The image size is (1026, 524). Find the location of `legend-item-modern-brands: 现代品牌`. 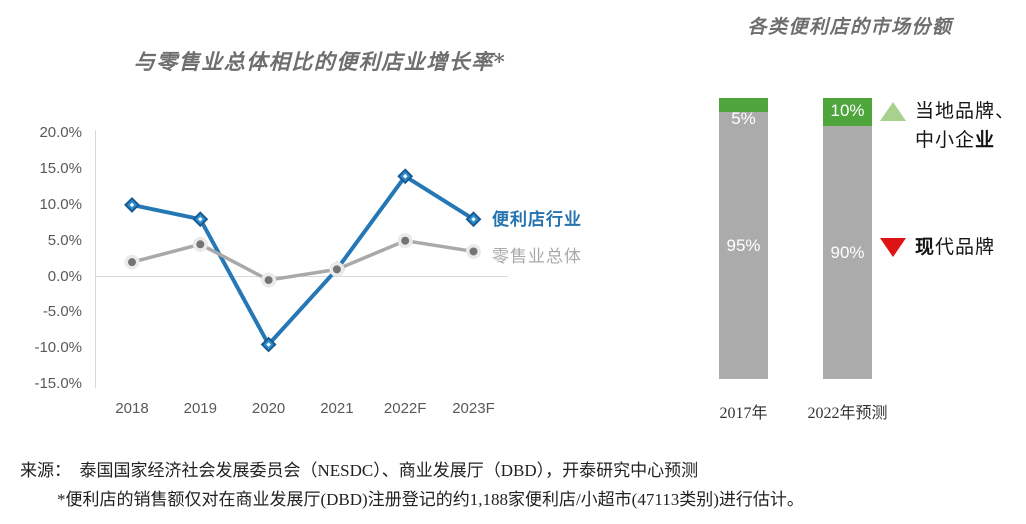

legend-item-modern-brands: 现代品牌 is located at coordinates (937, 247).